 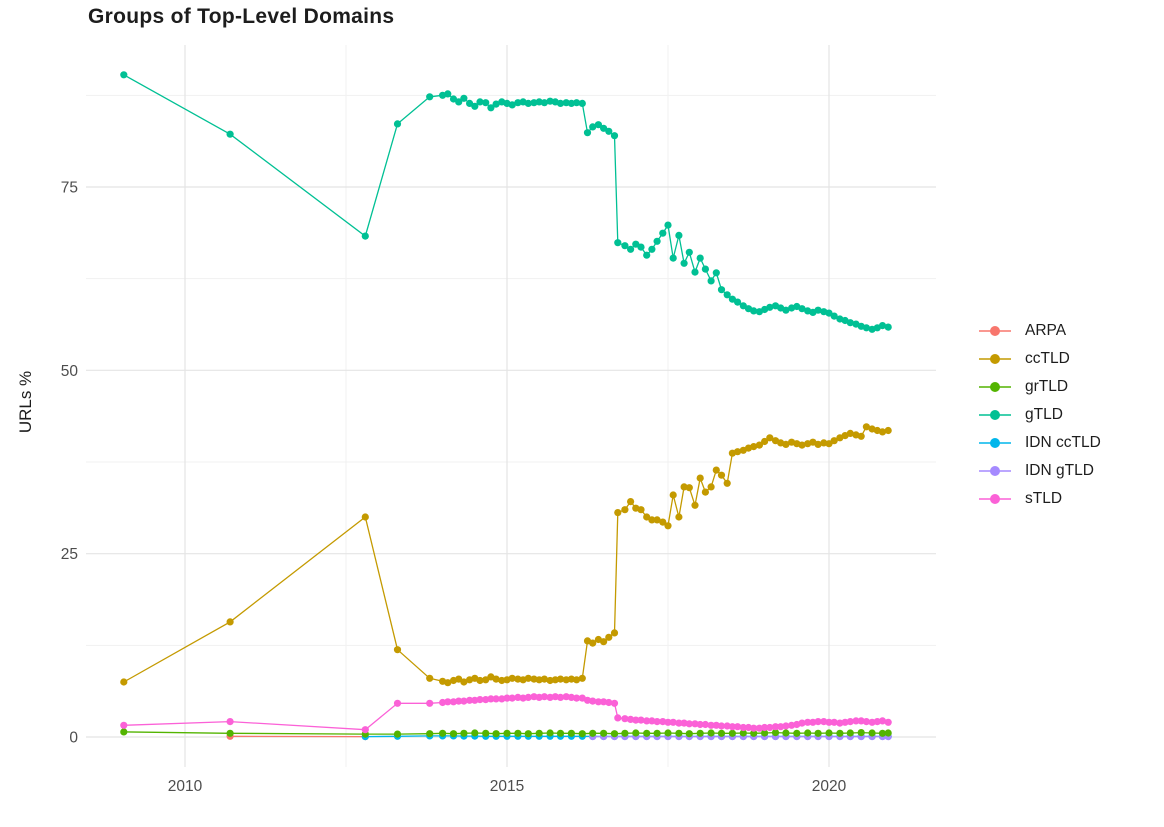 I want to click on legend-label: grTLD, so click(x=1047, y=386).